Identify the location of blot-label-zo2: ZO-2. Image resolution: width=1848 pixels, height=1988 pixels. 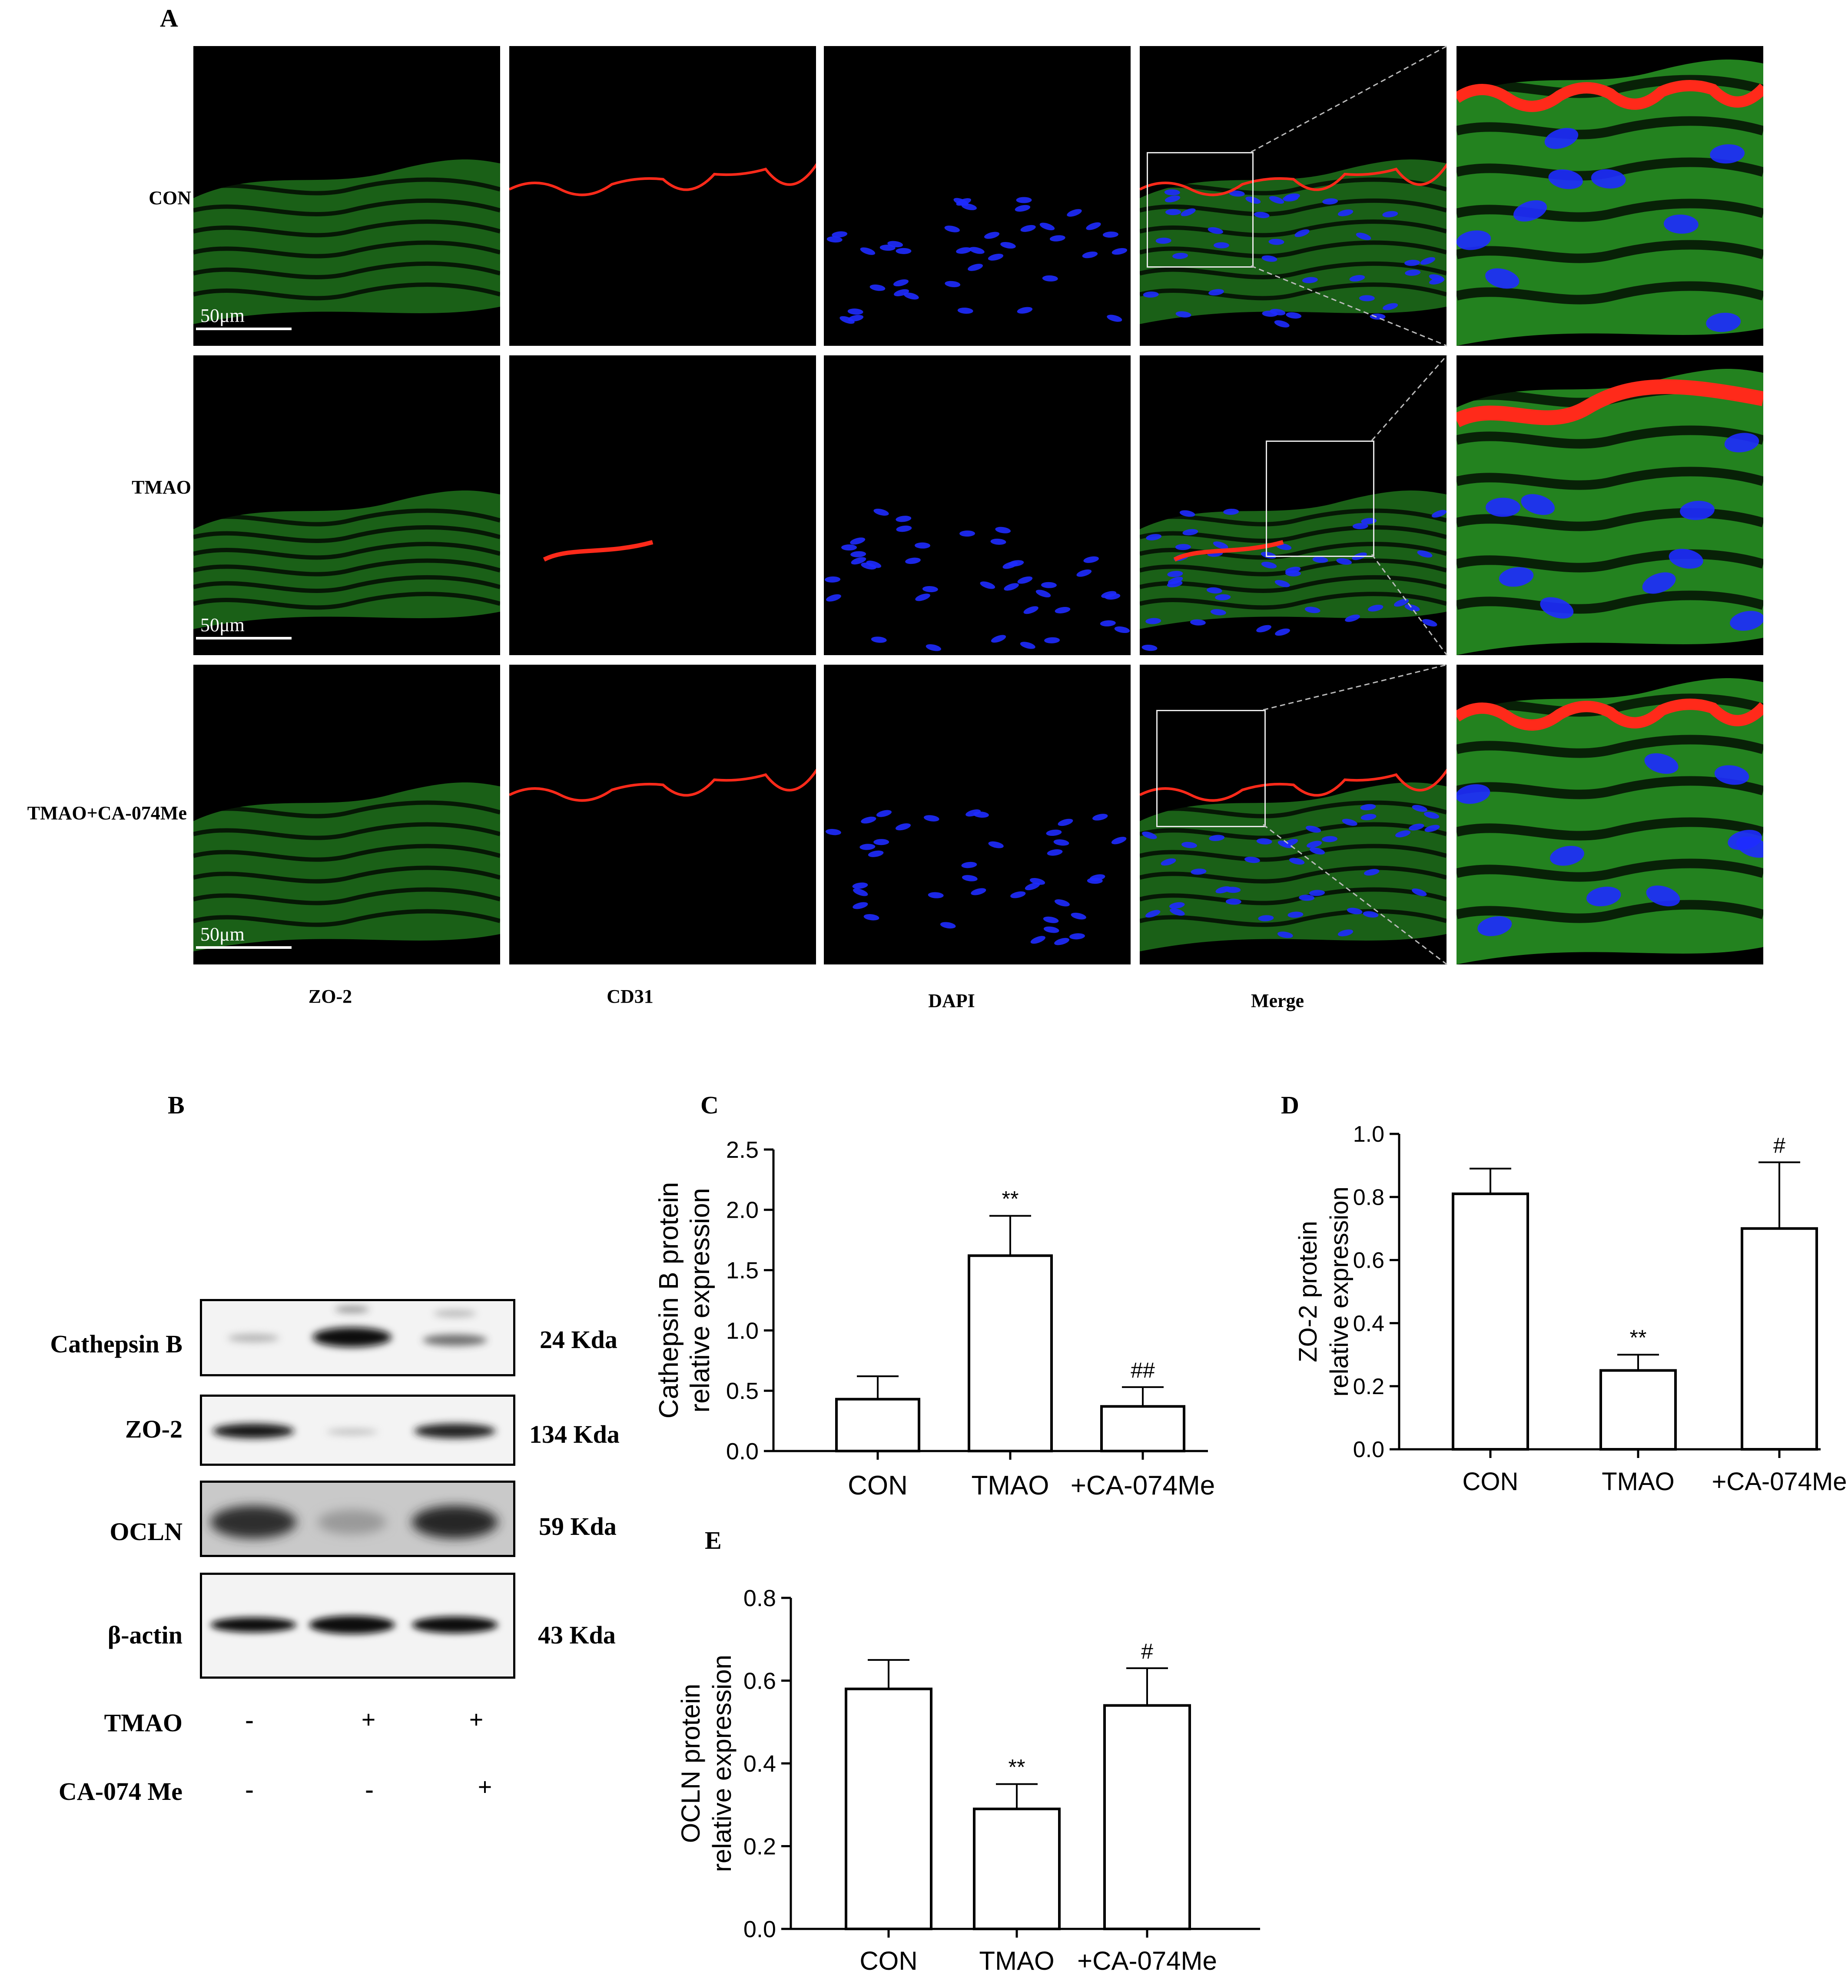
(153, 1429).